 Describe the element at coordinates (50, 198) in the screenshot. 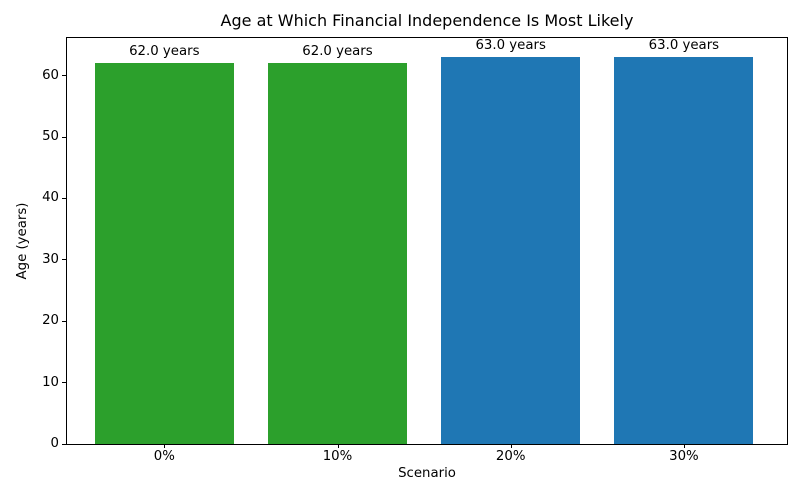

I see `y-tick-label: 40` at that location.